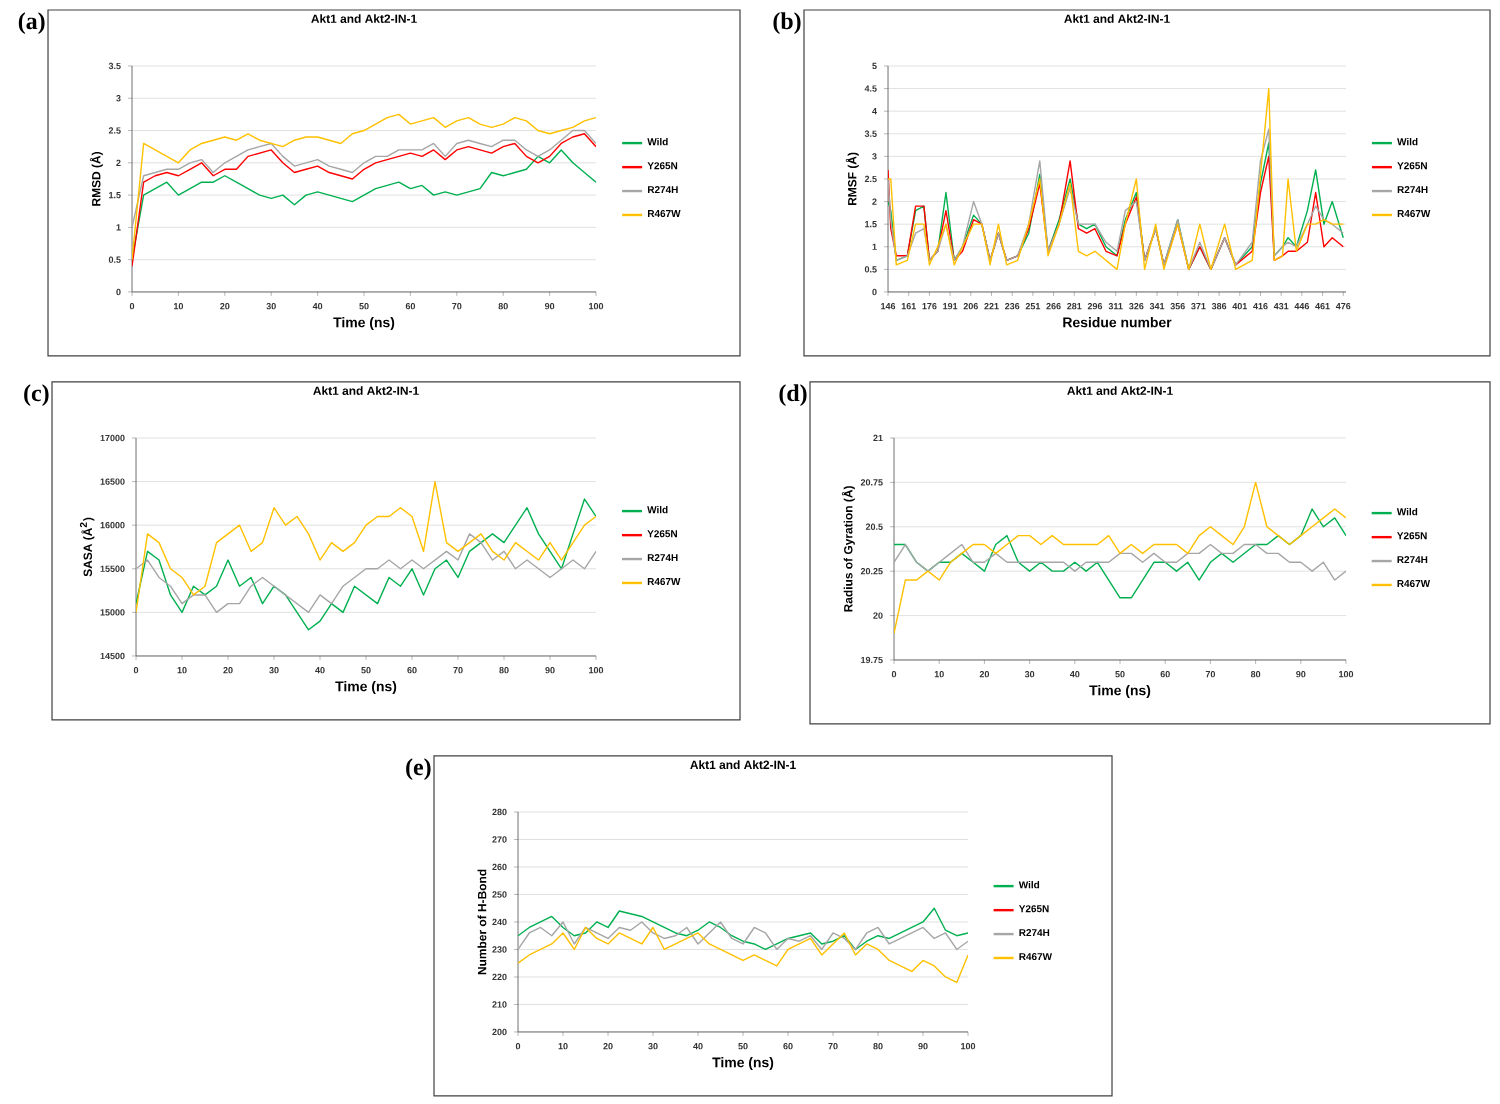 Image resolution: width=1500 pixels, height=1104 pixels. What do you see at coordinates (418, 769) in the screenshot?
I see `text: (e)` at bounding box center [418, 769].